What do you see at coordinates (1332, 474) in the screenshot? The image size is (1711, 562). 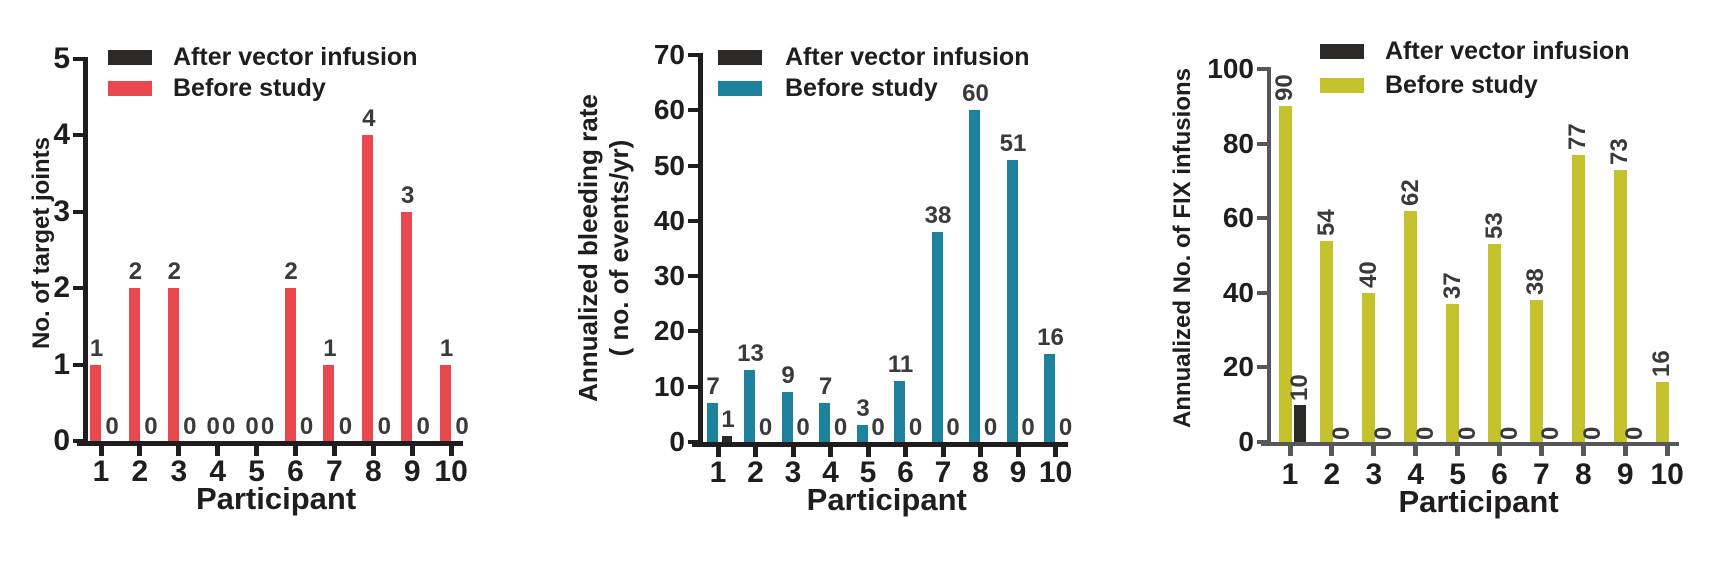 I see `x-tick-label: 2` at bounding box center [1332, 474].